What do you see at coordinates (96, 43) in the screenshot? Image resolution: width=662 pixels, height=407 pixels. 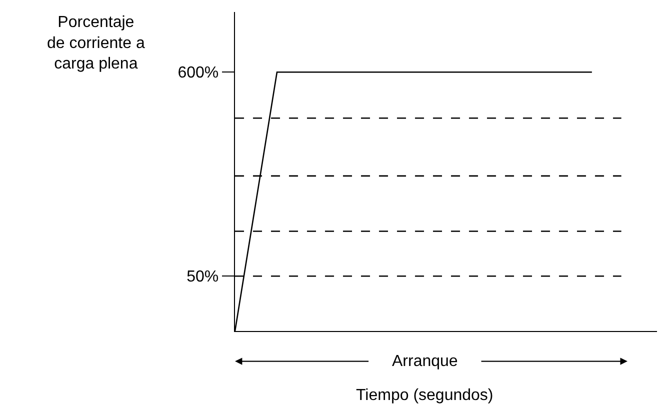 I see `y-axis-title: Porcentaje de corriente a carga plena` at bounding box center [96, 43].